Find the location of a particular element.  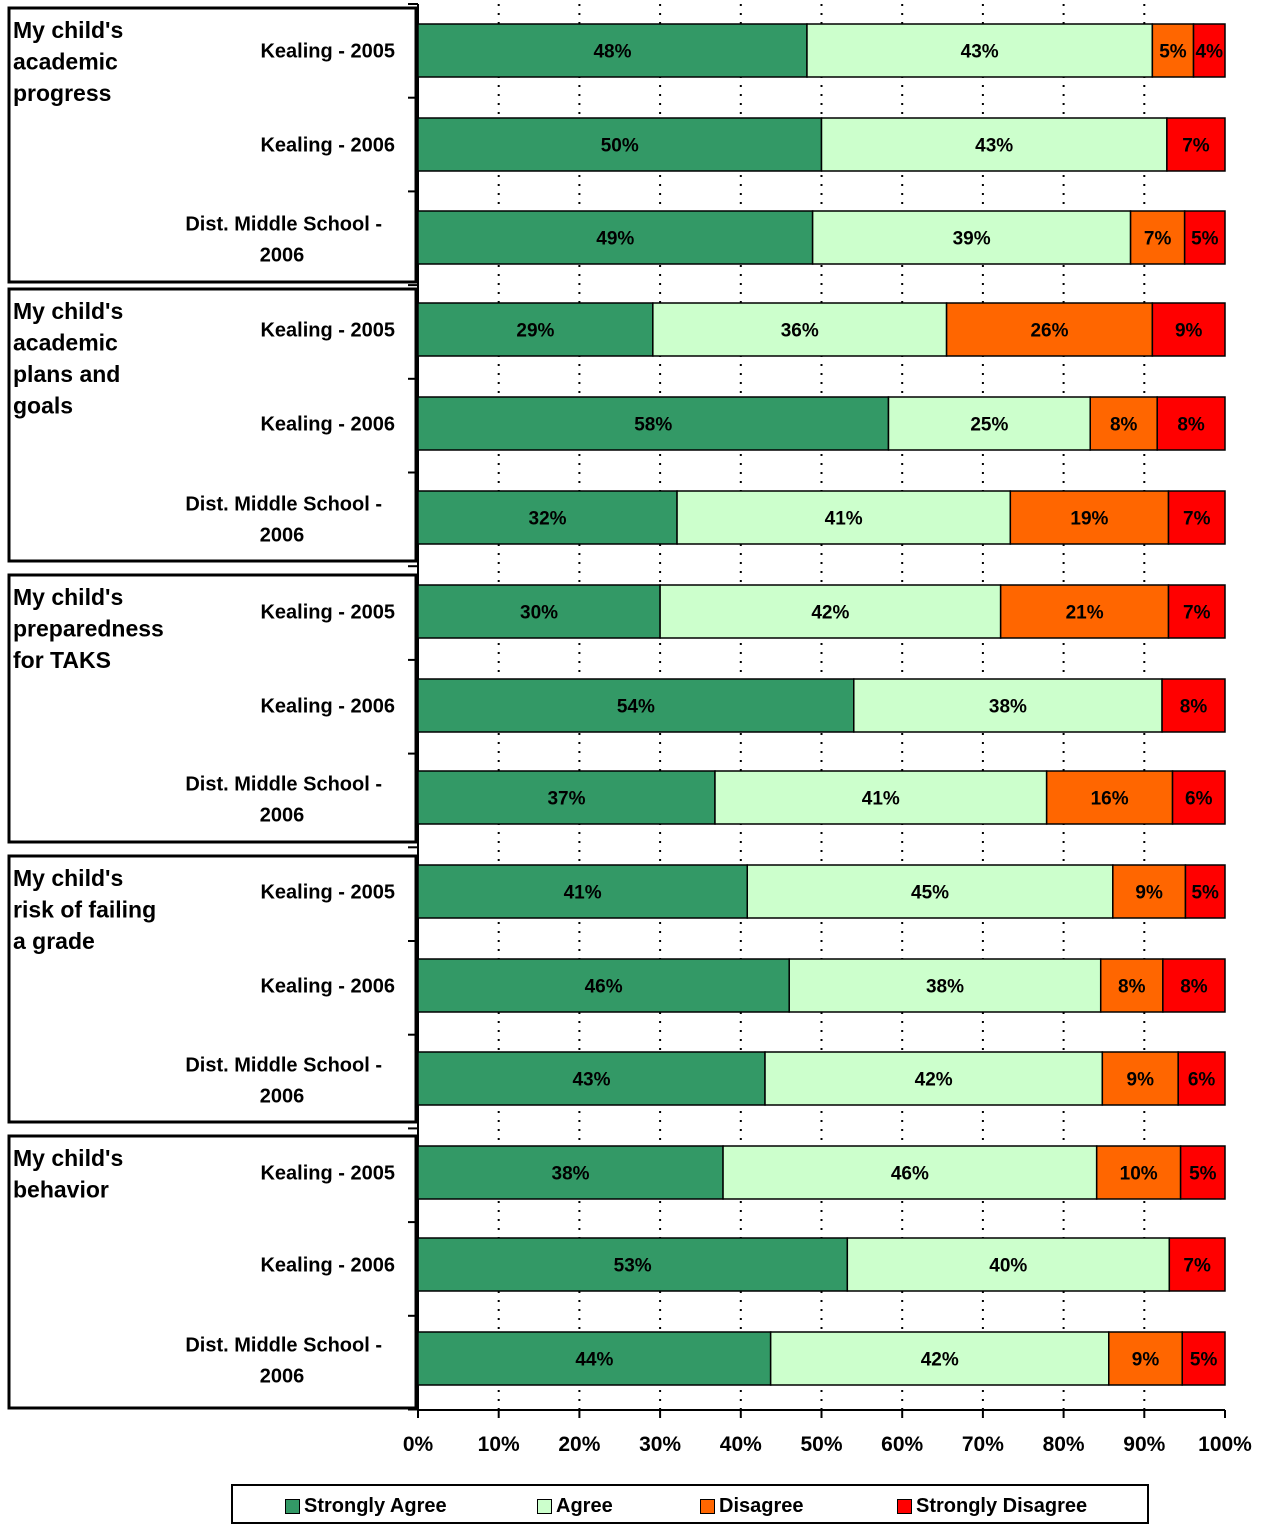

legend-label-strongly-disagree: Strongly Disagree is located at coordinates (1002, 1506).